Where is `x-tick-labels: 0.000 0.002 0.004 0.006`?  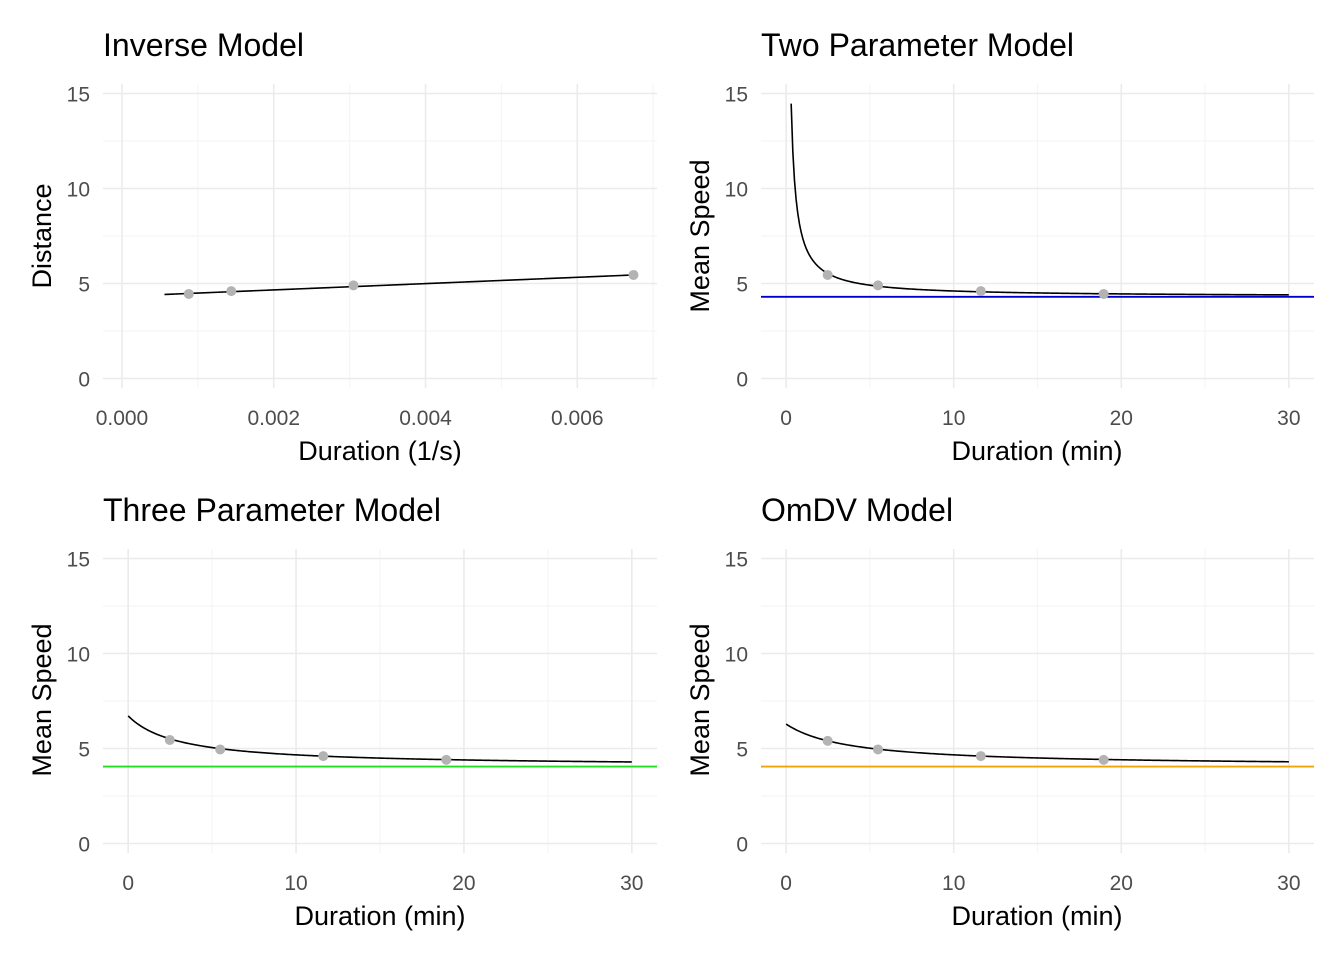 x-tick-labels: 0.000 0.002 0.004 0.006 is located at coordinates (350, 418).